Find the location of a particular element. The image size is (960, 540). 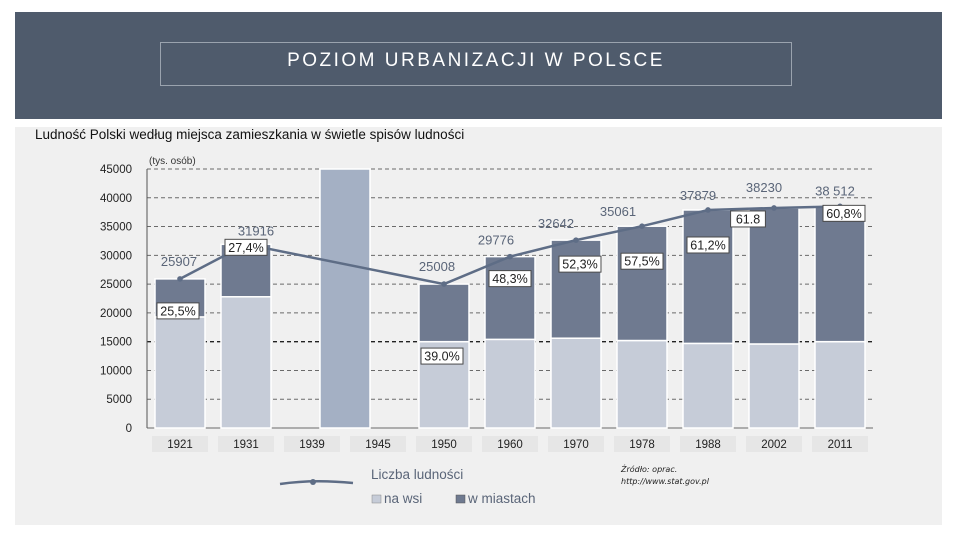

y-tick-label: 0 is located at coordinates (129, 429).